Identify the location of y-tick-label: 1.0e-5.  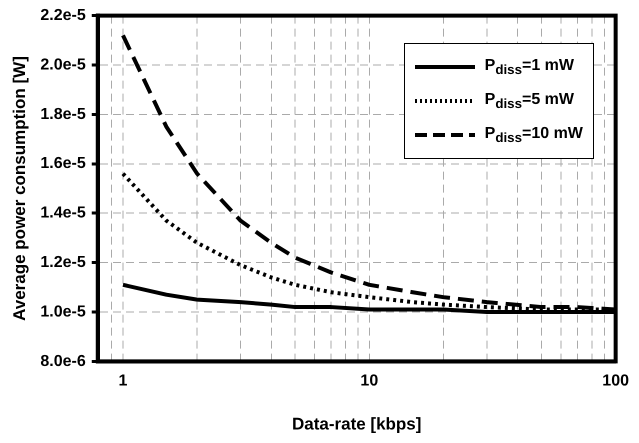
(63, 311).